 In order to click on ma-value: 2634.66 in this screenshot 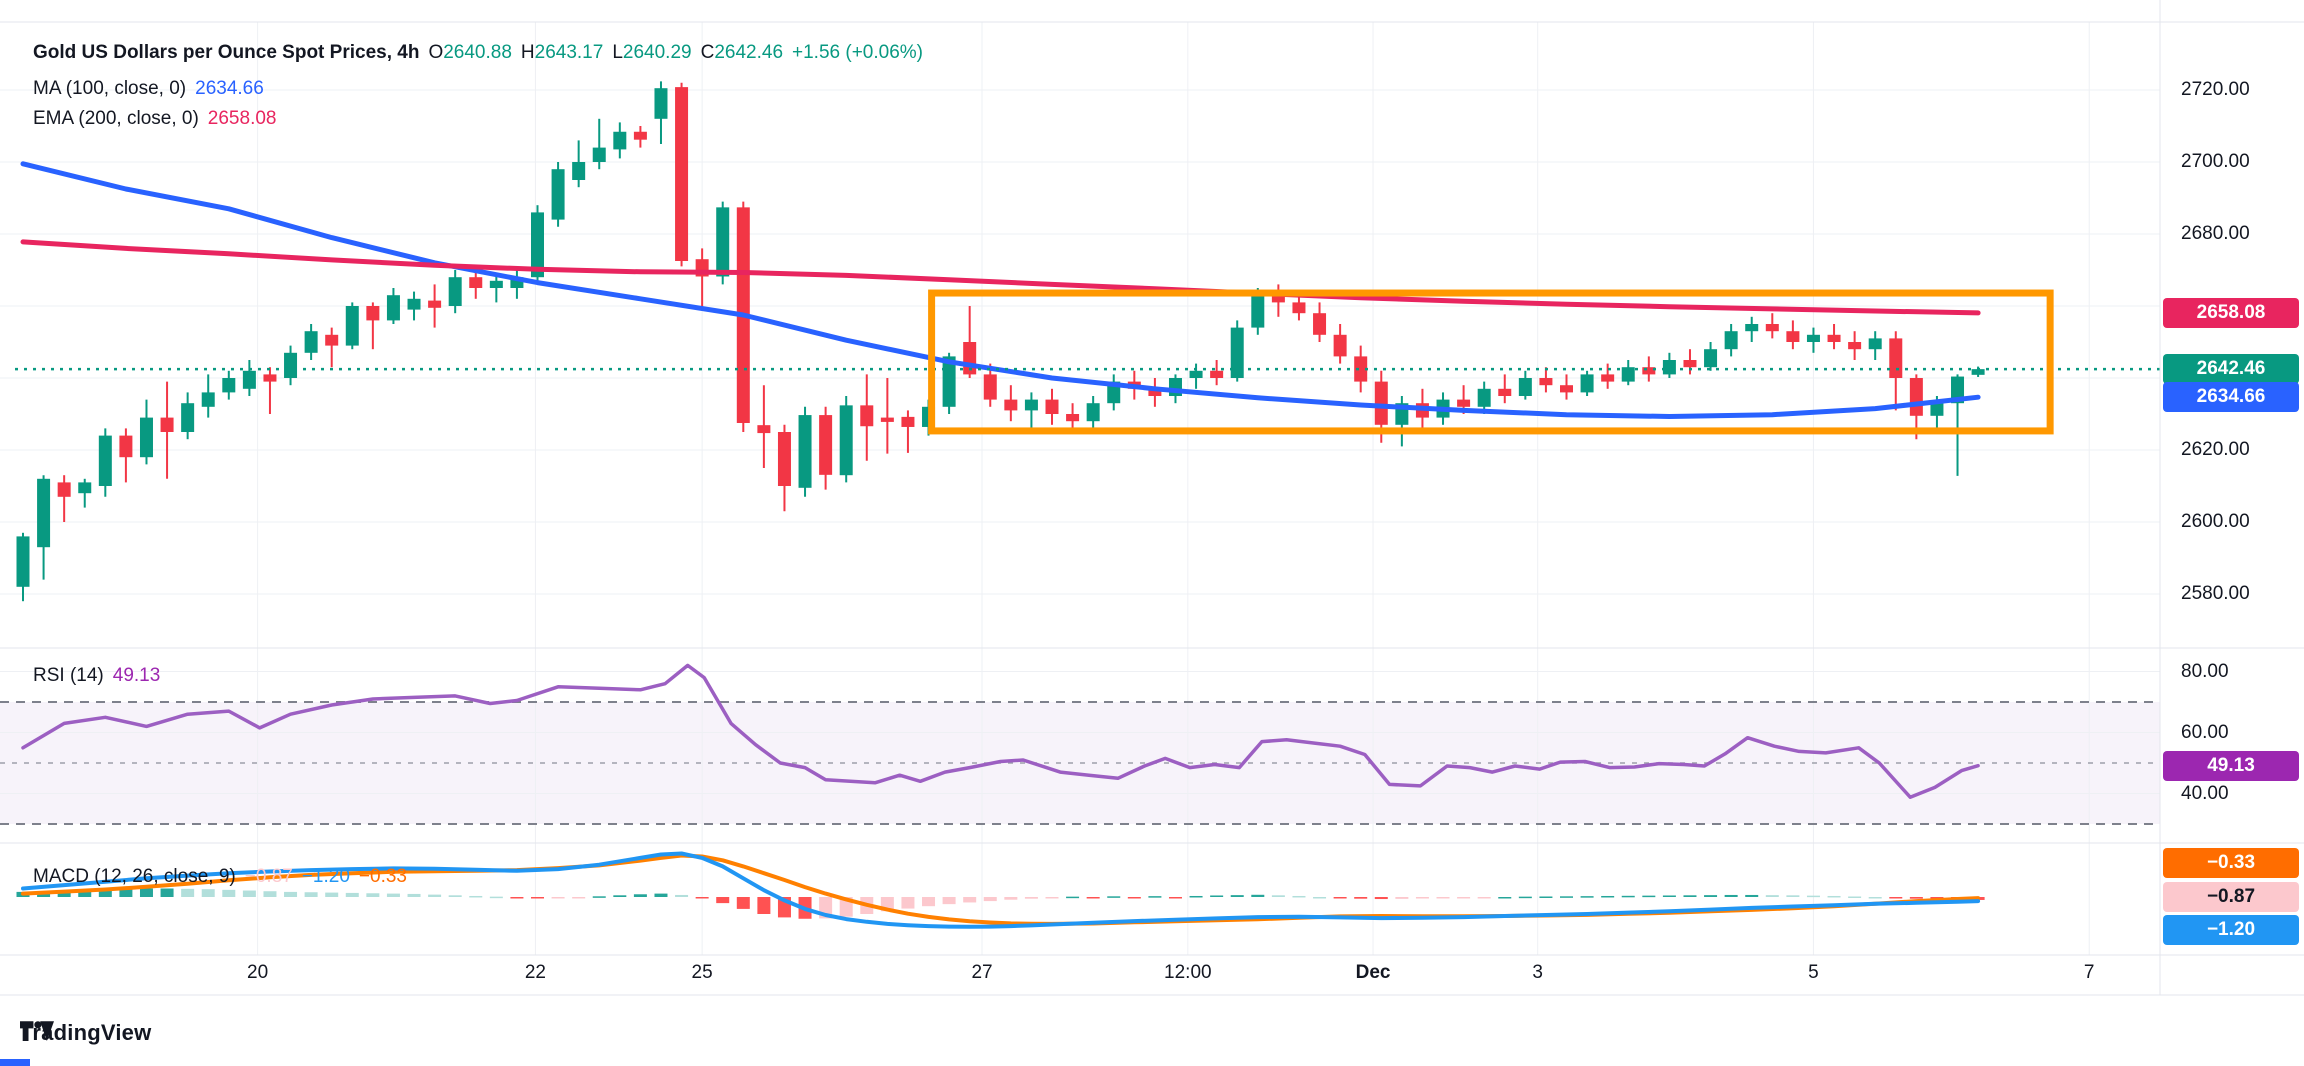, I will do `click(229, 88)`.